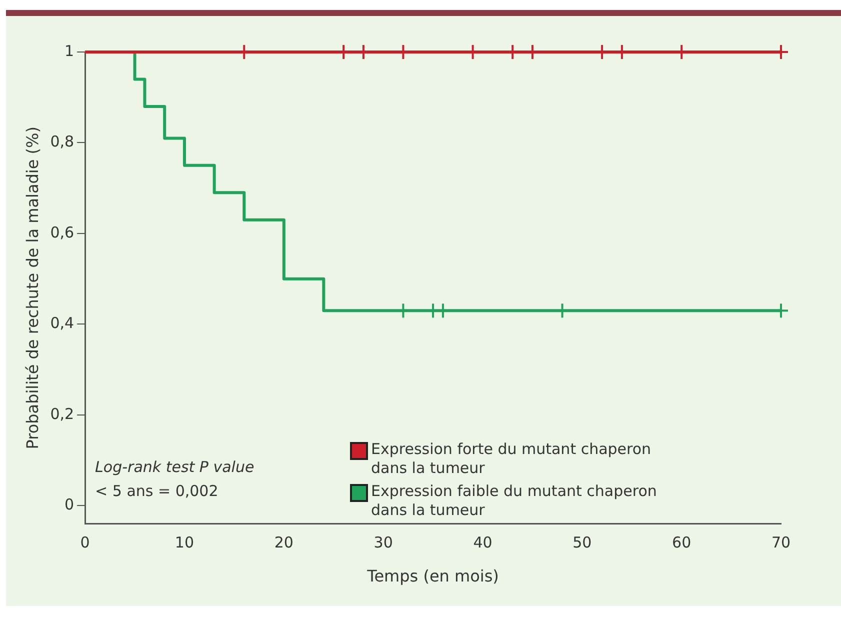 The height and width of the screenshot is (619, 841). I want to click on y-tick-label: 0, so click(69, 505).